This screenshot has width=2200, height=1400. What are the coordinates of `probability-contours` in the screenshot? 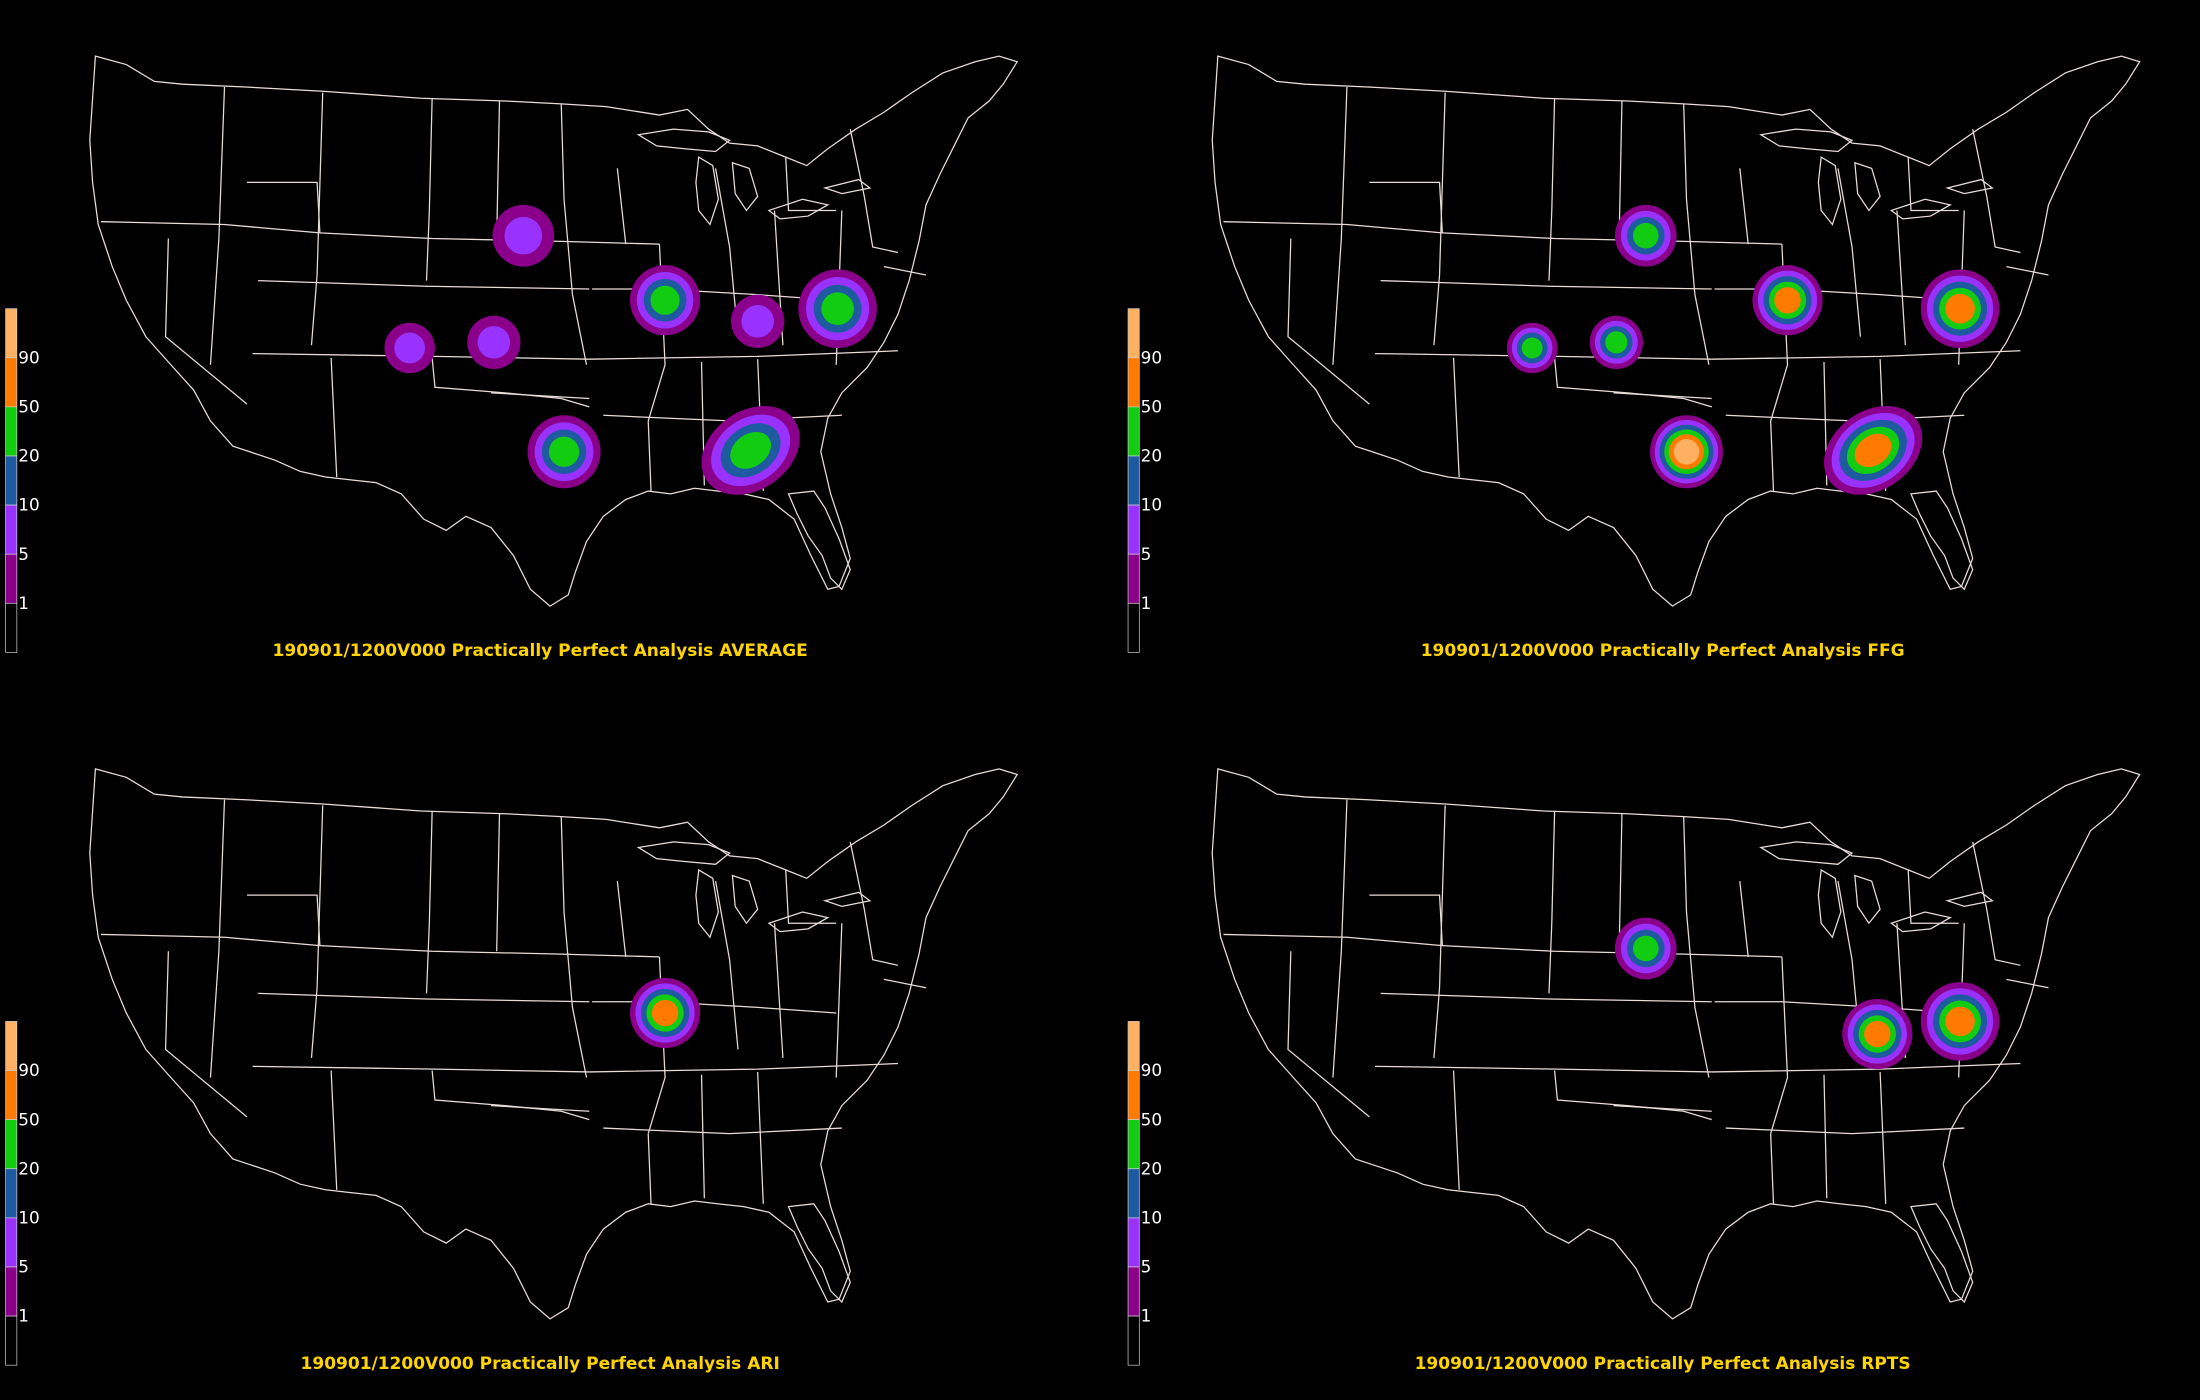 It's located at (1753, 349).